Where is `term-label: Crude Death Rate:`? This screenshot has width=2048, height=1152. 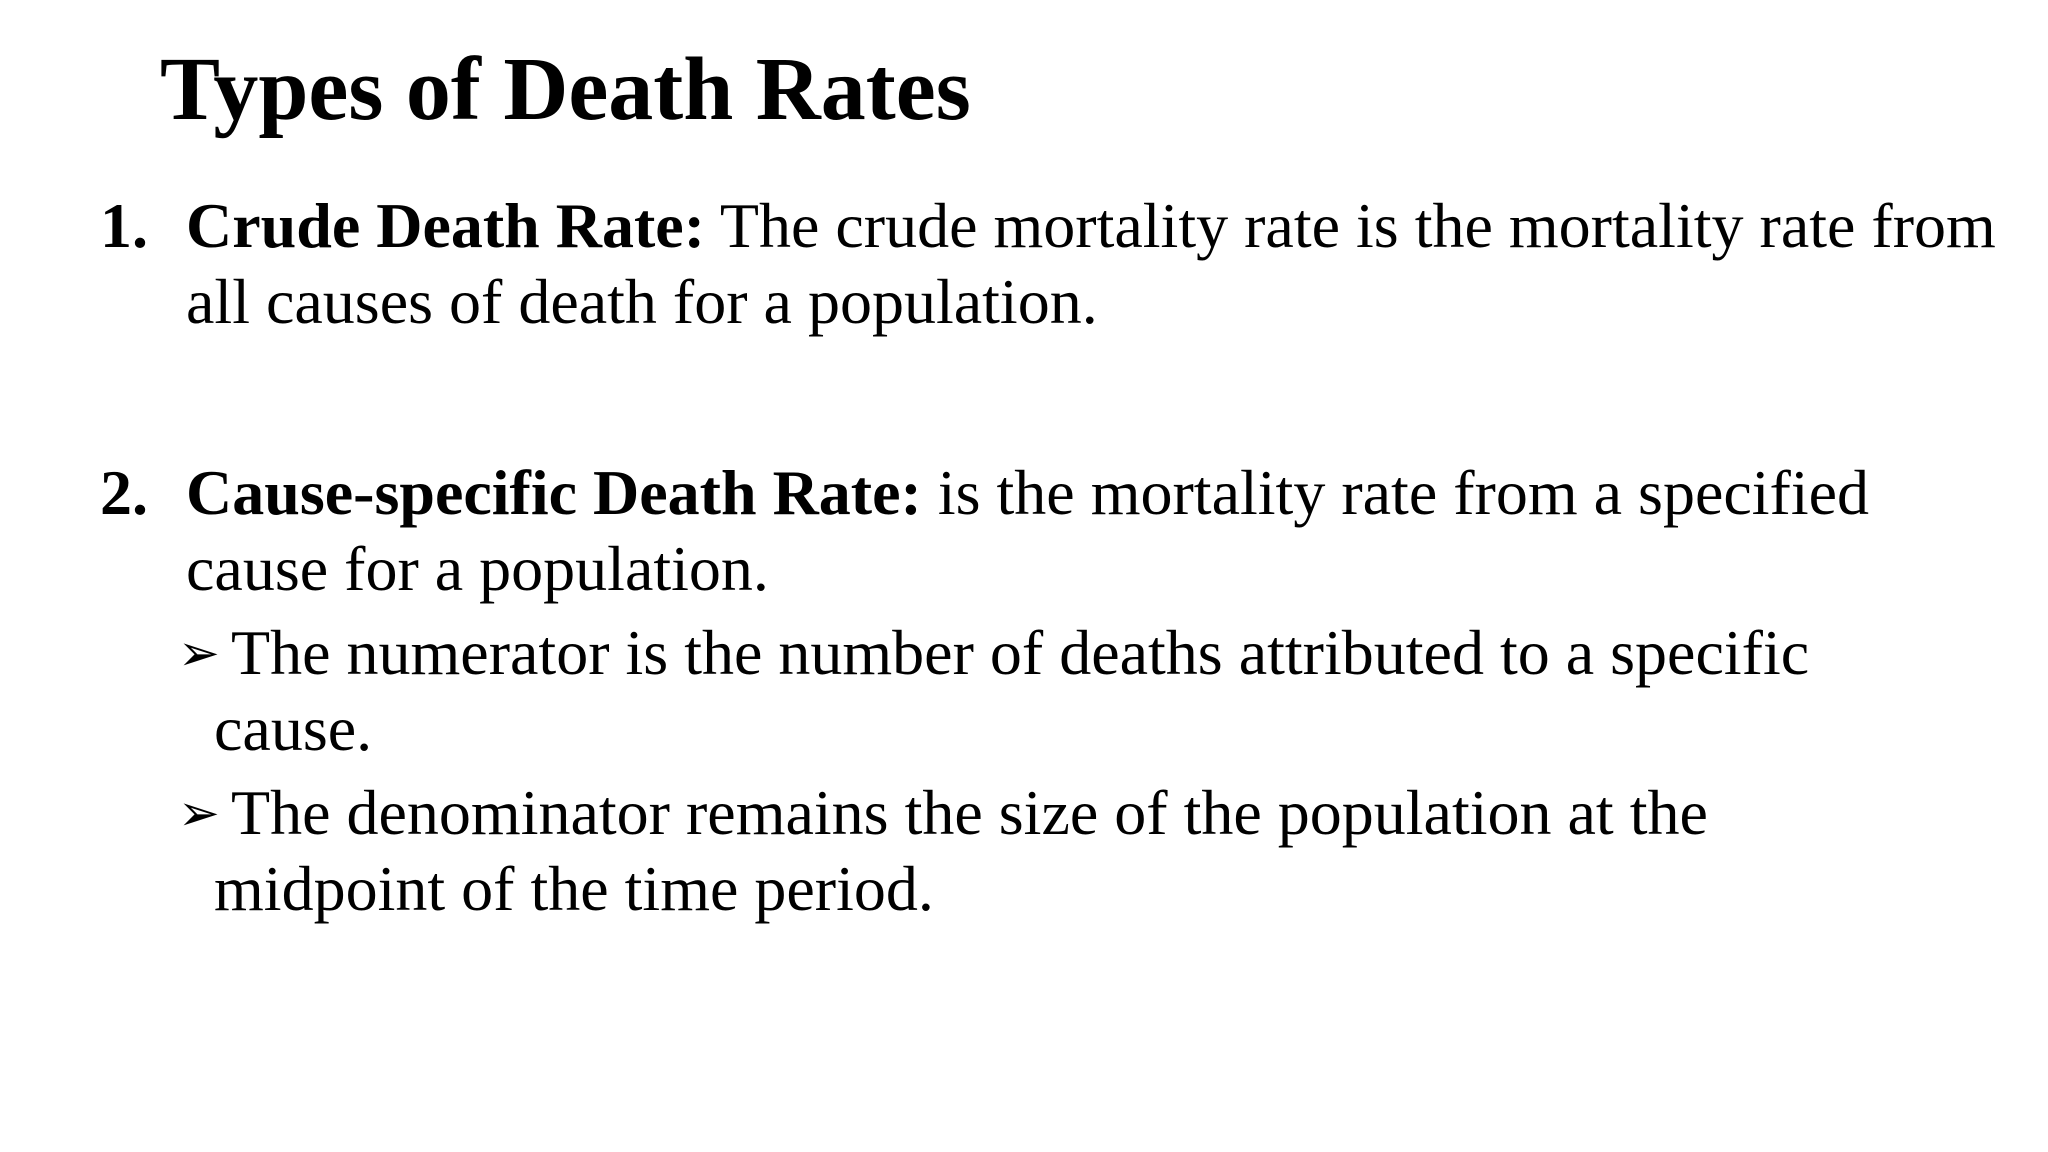 term-label: Crude Death Rate: is located at coordinates (445, 225).